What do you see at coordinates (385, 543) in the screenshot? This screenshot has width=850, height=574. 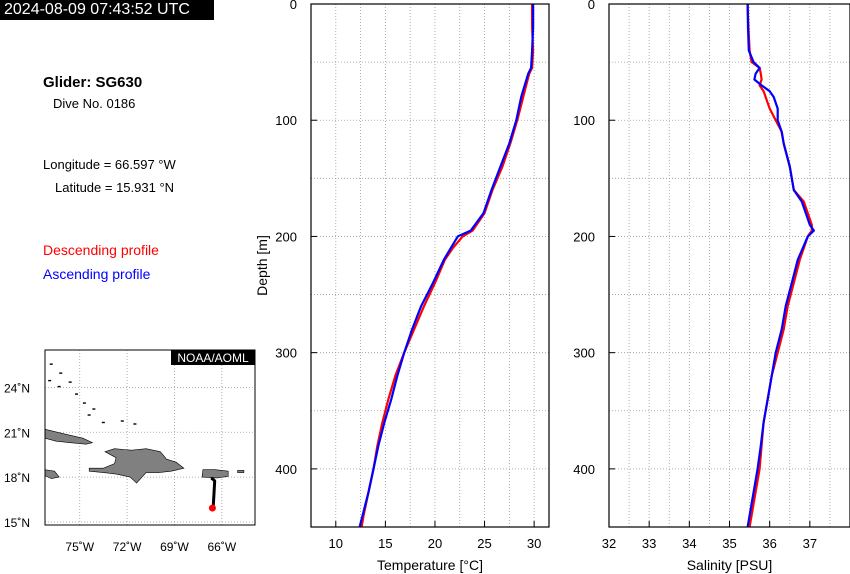 I see `x-tick-label: 15` at bounding box center [385, 543].